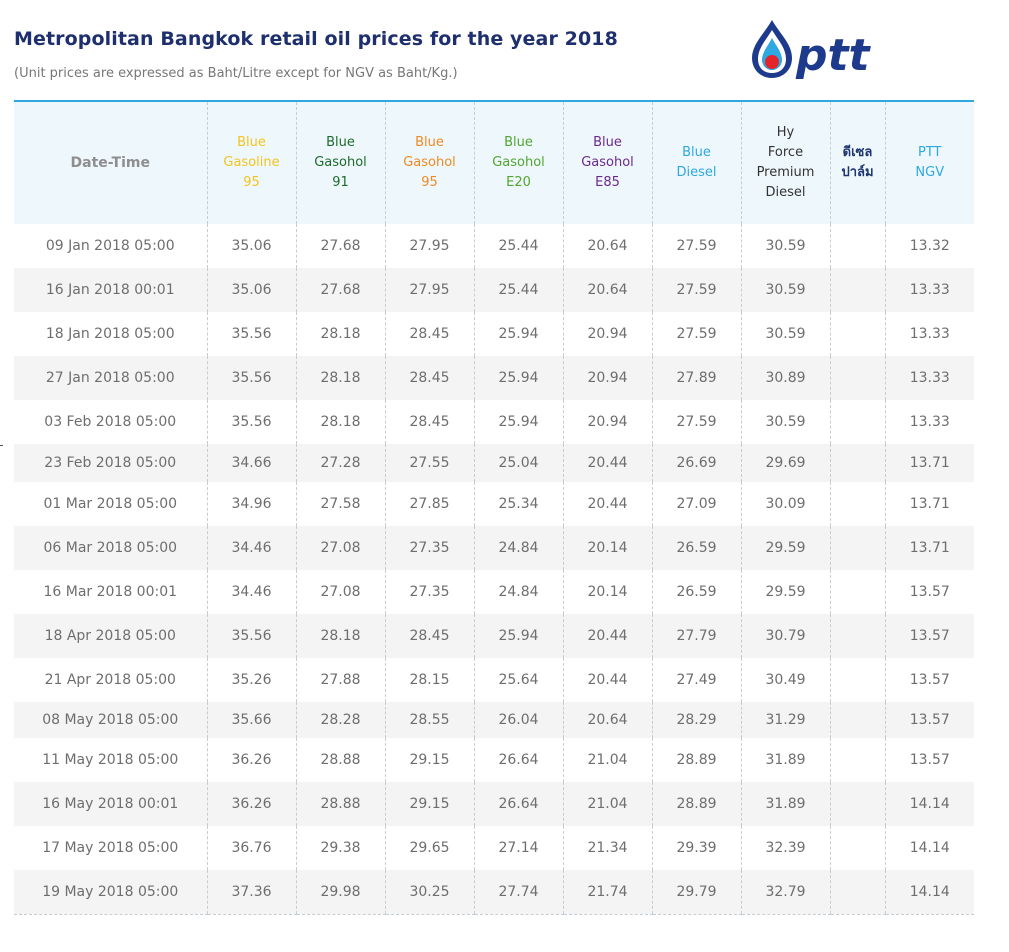 This screenshot has height=952, width=1009. I want to click on cell-ngv: 13.33, so click(929, 422).